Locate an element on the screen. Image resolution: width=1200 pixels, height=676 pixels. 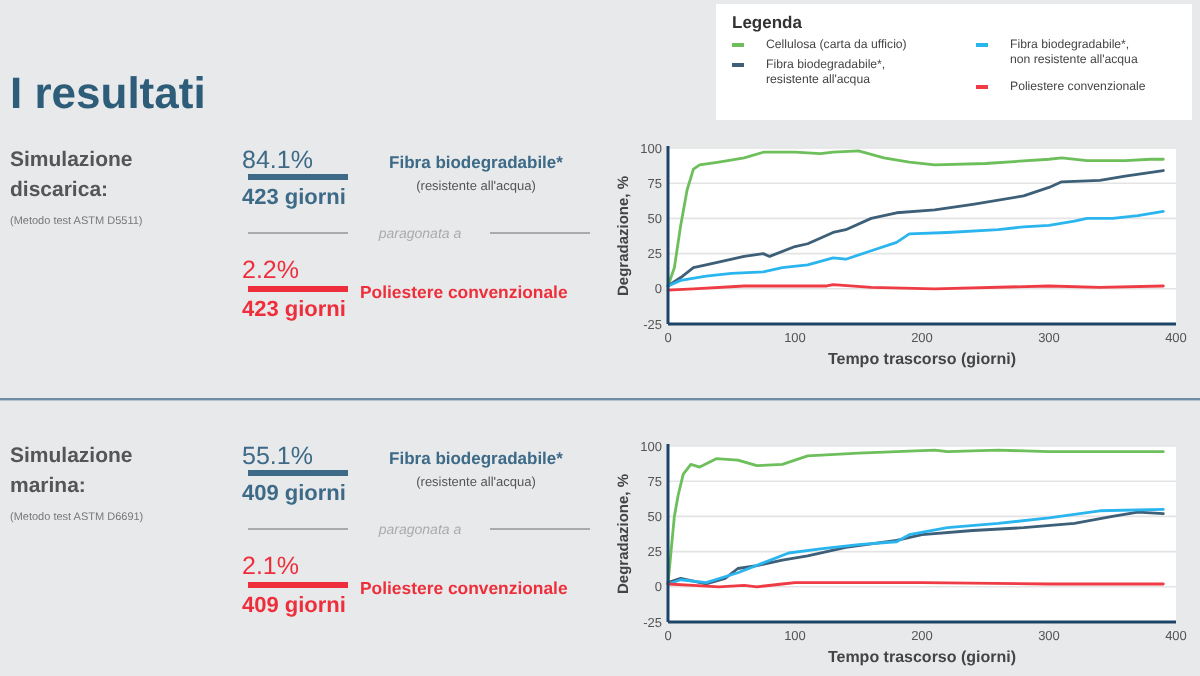
text: Simulazione marina: is located at coordinates (71, 471).